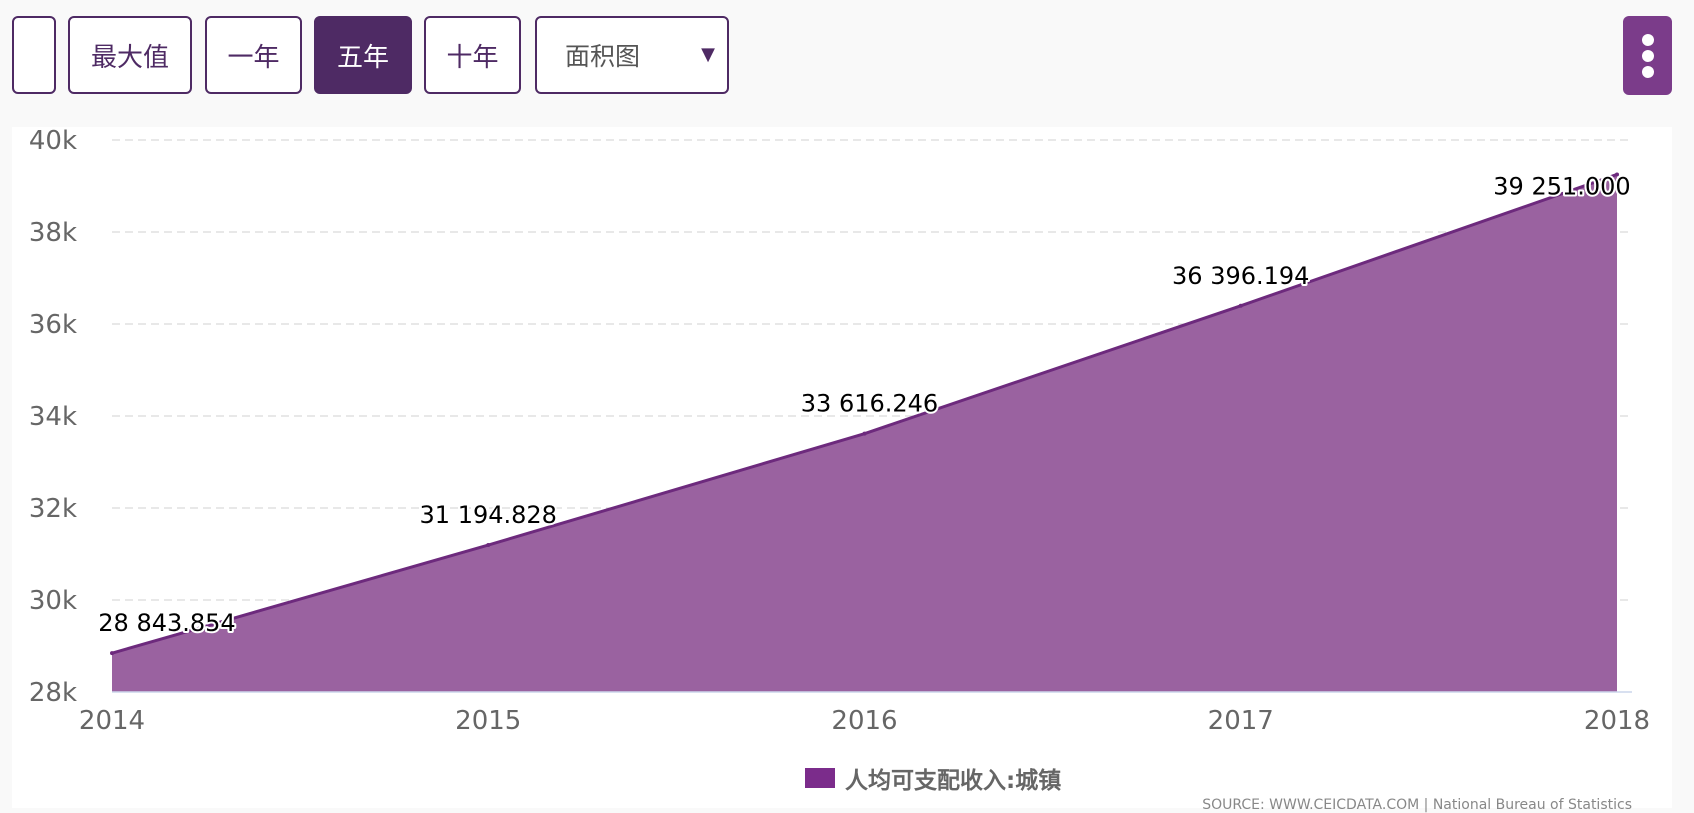 Image resolution: width=1694 pixels, height=813 pixels. Describe the element at coordinates (53, 233) in the screenshot. I see `y-tick-label: 38k` at that location.